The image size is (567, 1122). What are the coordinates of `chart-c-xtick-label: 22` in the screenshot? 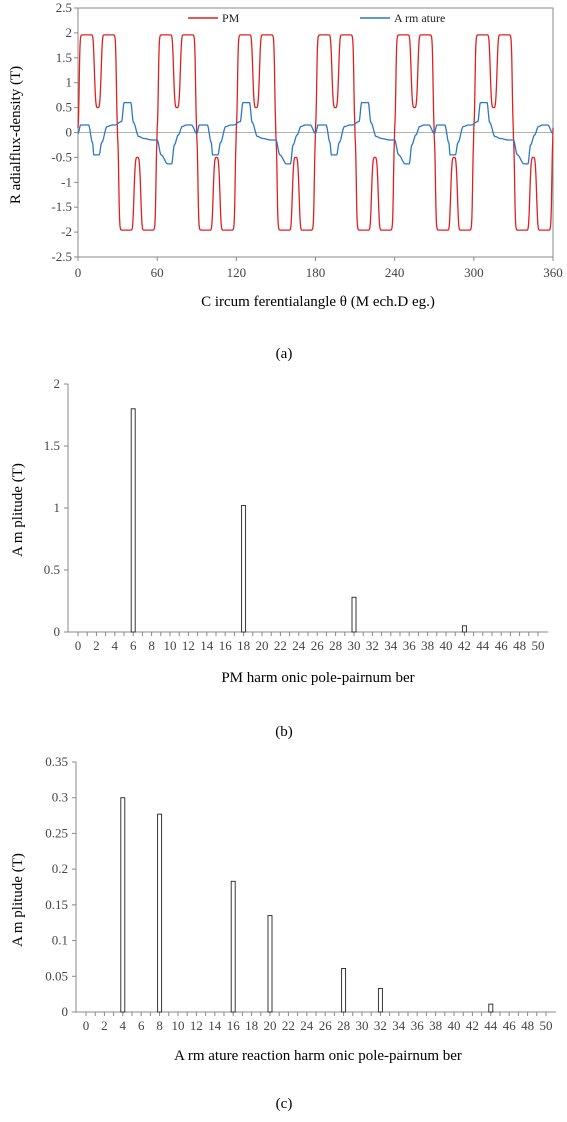 It's located at (288, 1025).